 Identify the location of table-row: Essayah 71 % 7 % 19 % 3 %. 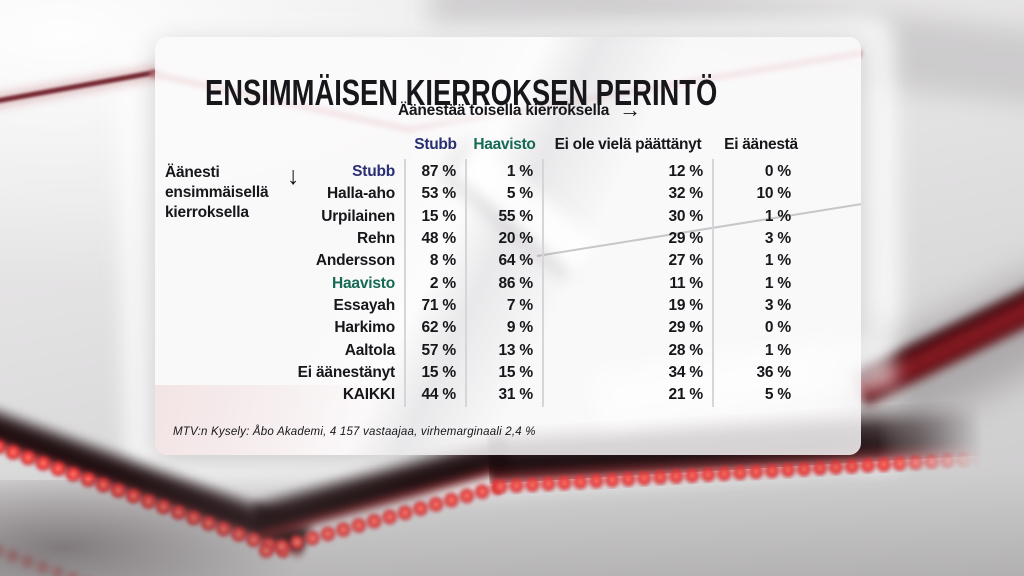
(508, 306).